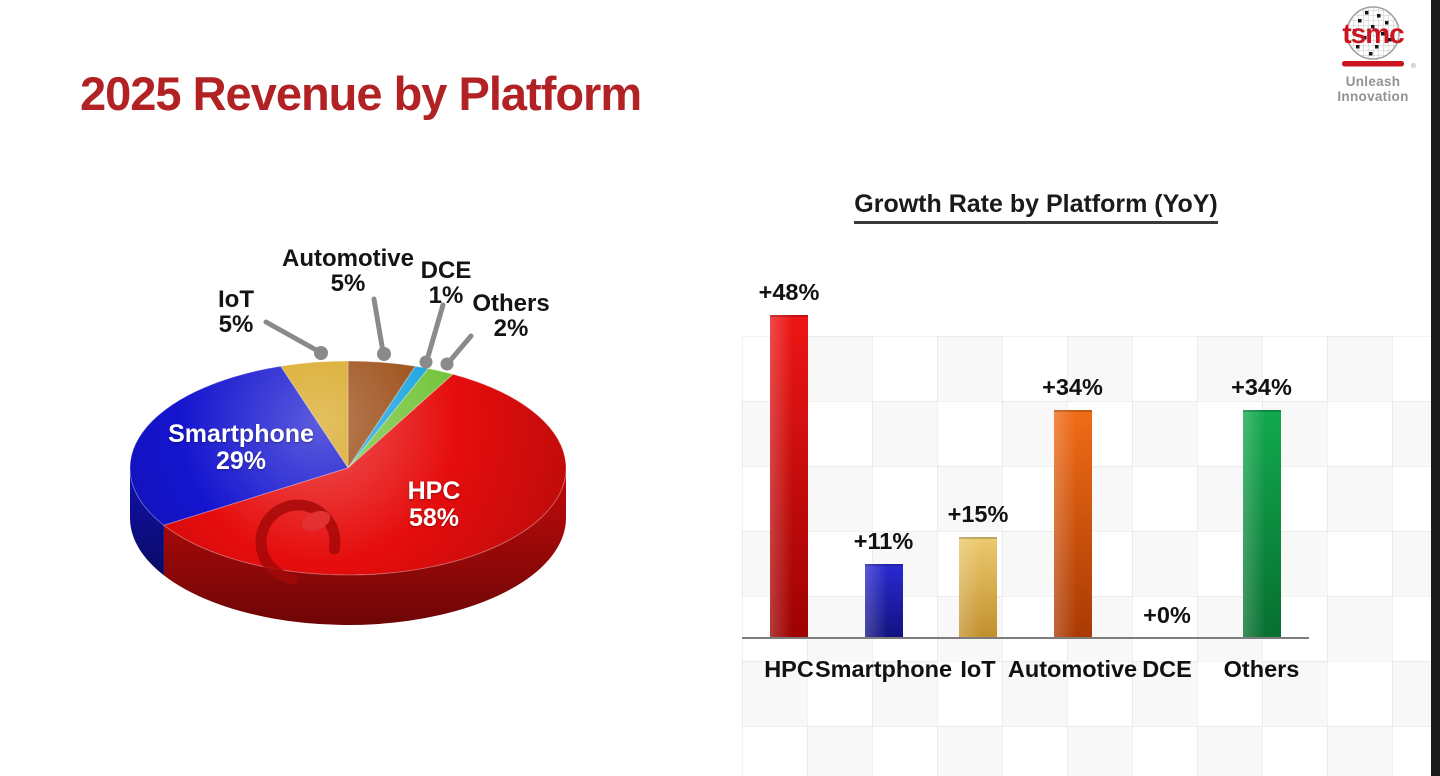 The width and height of the screenshot is (1440, 776). I want to click on screen-right-edge-bar, so click(1435, 388).